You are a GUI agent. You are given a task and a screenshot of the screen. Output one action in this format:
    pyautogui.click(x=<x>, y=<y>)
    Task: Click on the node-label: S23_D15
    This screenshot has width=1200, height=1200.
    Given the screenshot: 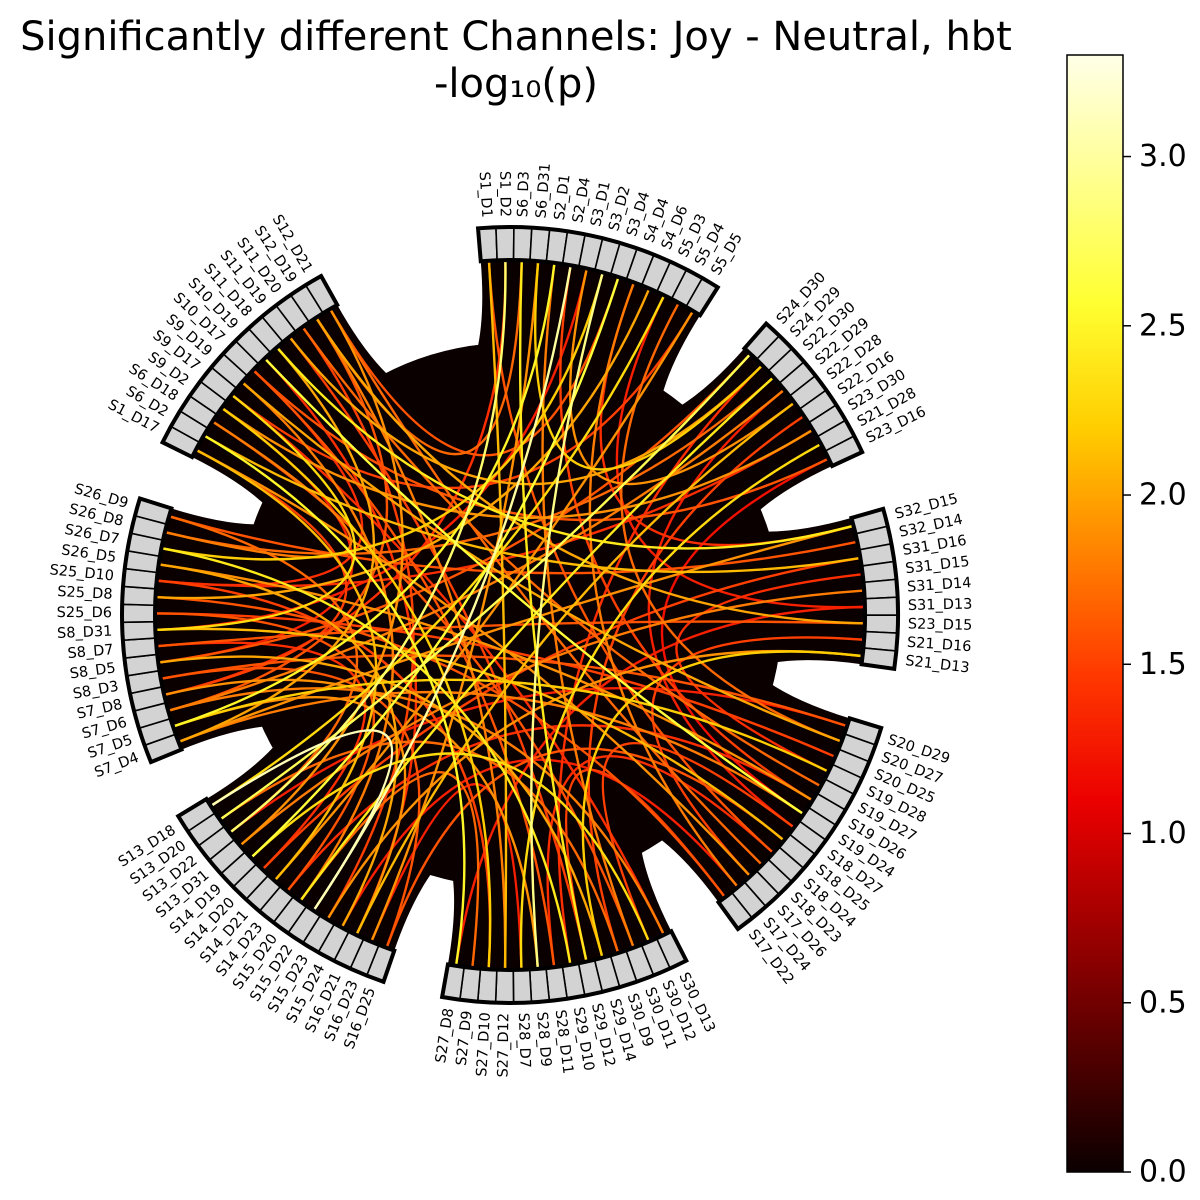 What is the action you would take?
    pyautogui.click(x=940, y=625)
    